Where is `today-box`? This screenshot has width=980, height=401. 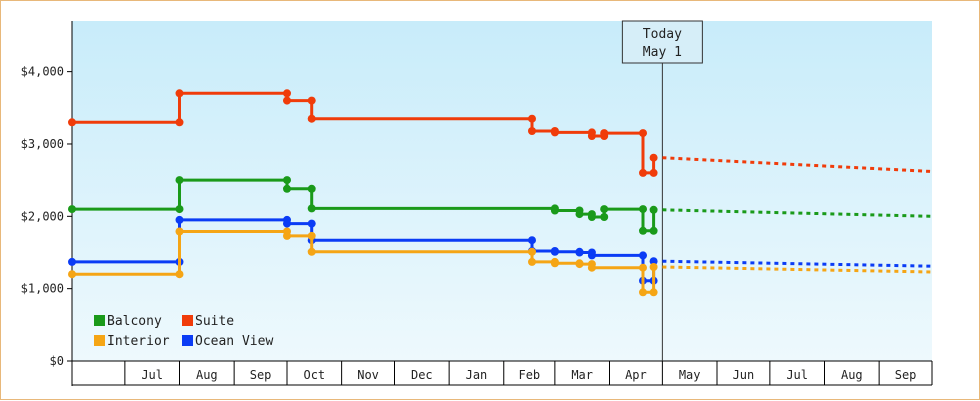 today-box is located at coordinates (662, 42).